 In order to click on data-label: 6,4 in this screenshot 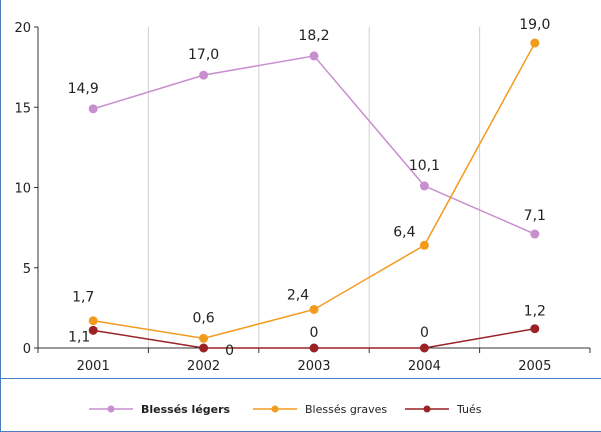, I will do `click(404, 232)`.